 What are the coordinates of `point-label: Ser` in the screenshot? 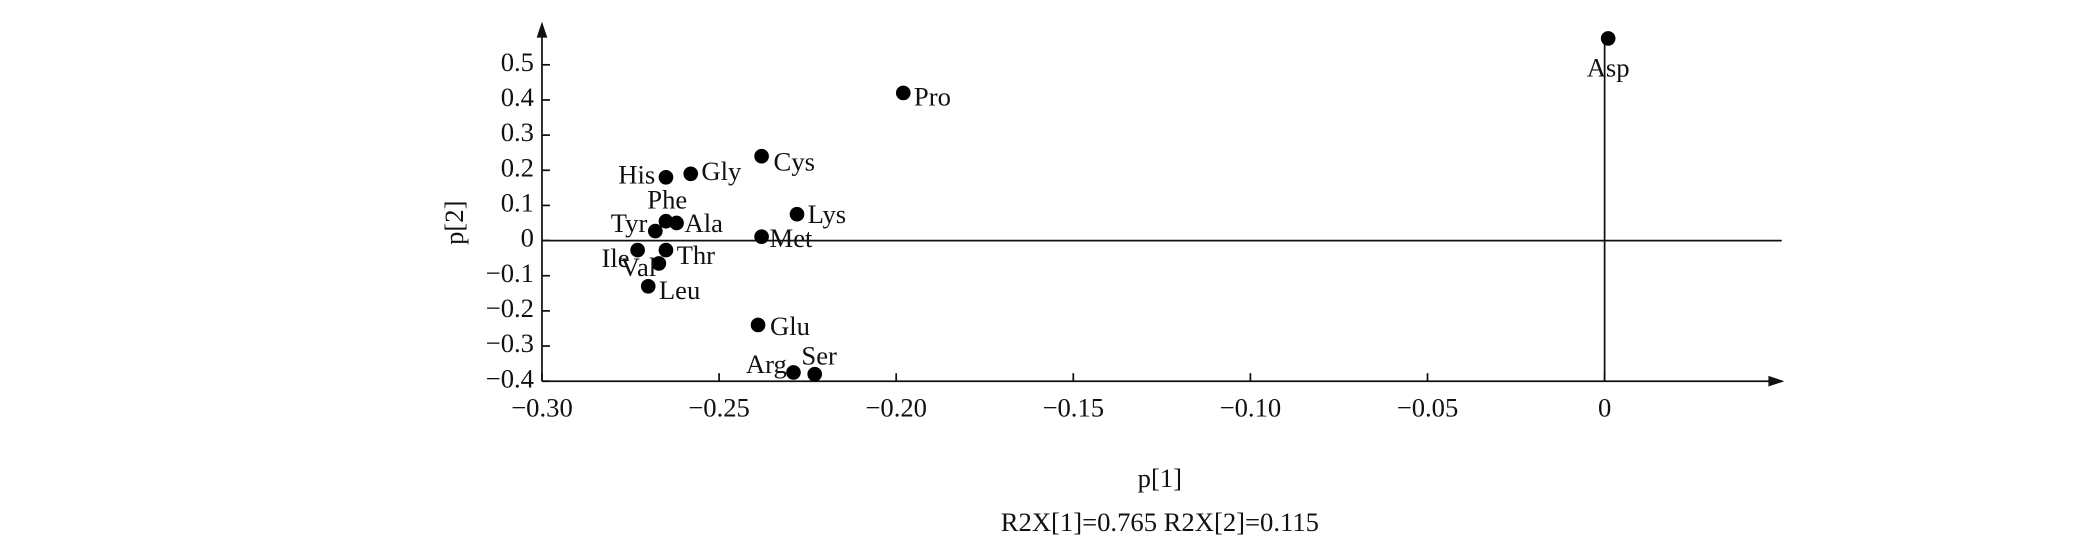 It's located at (819, 355).